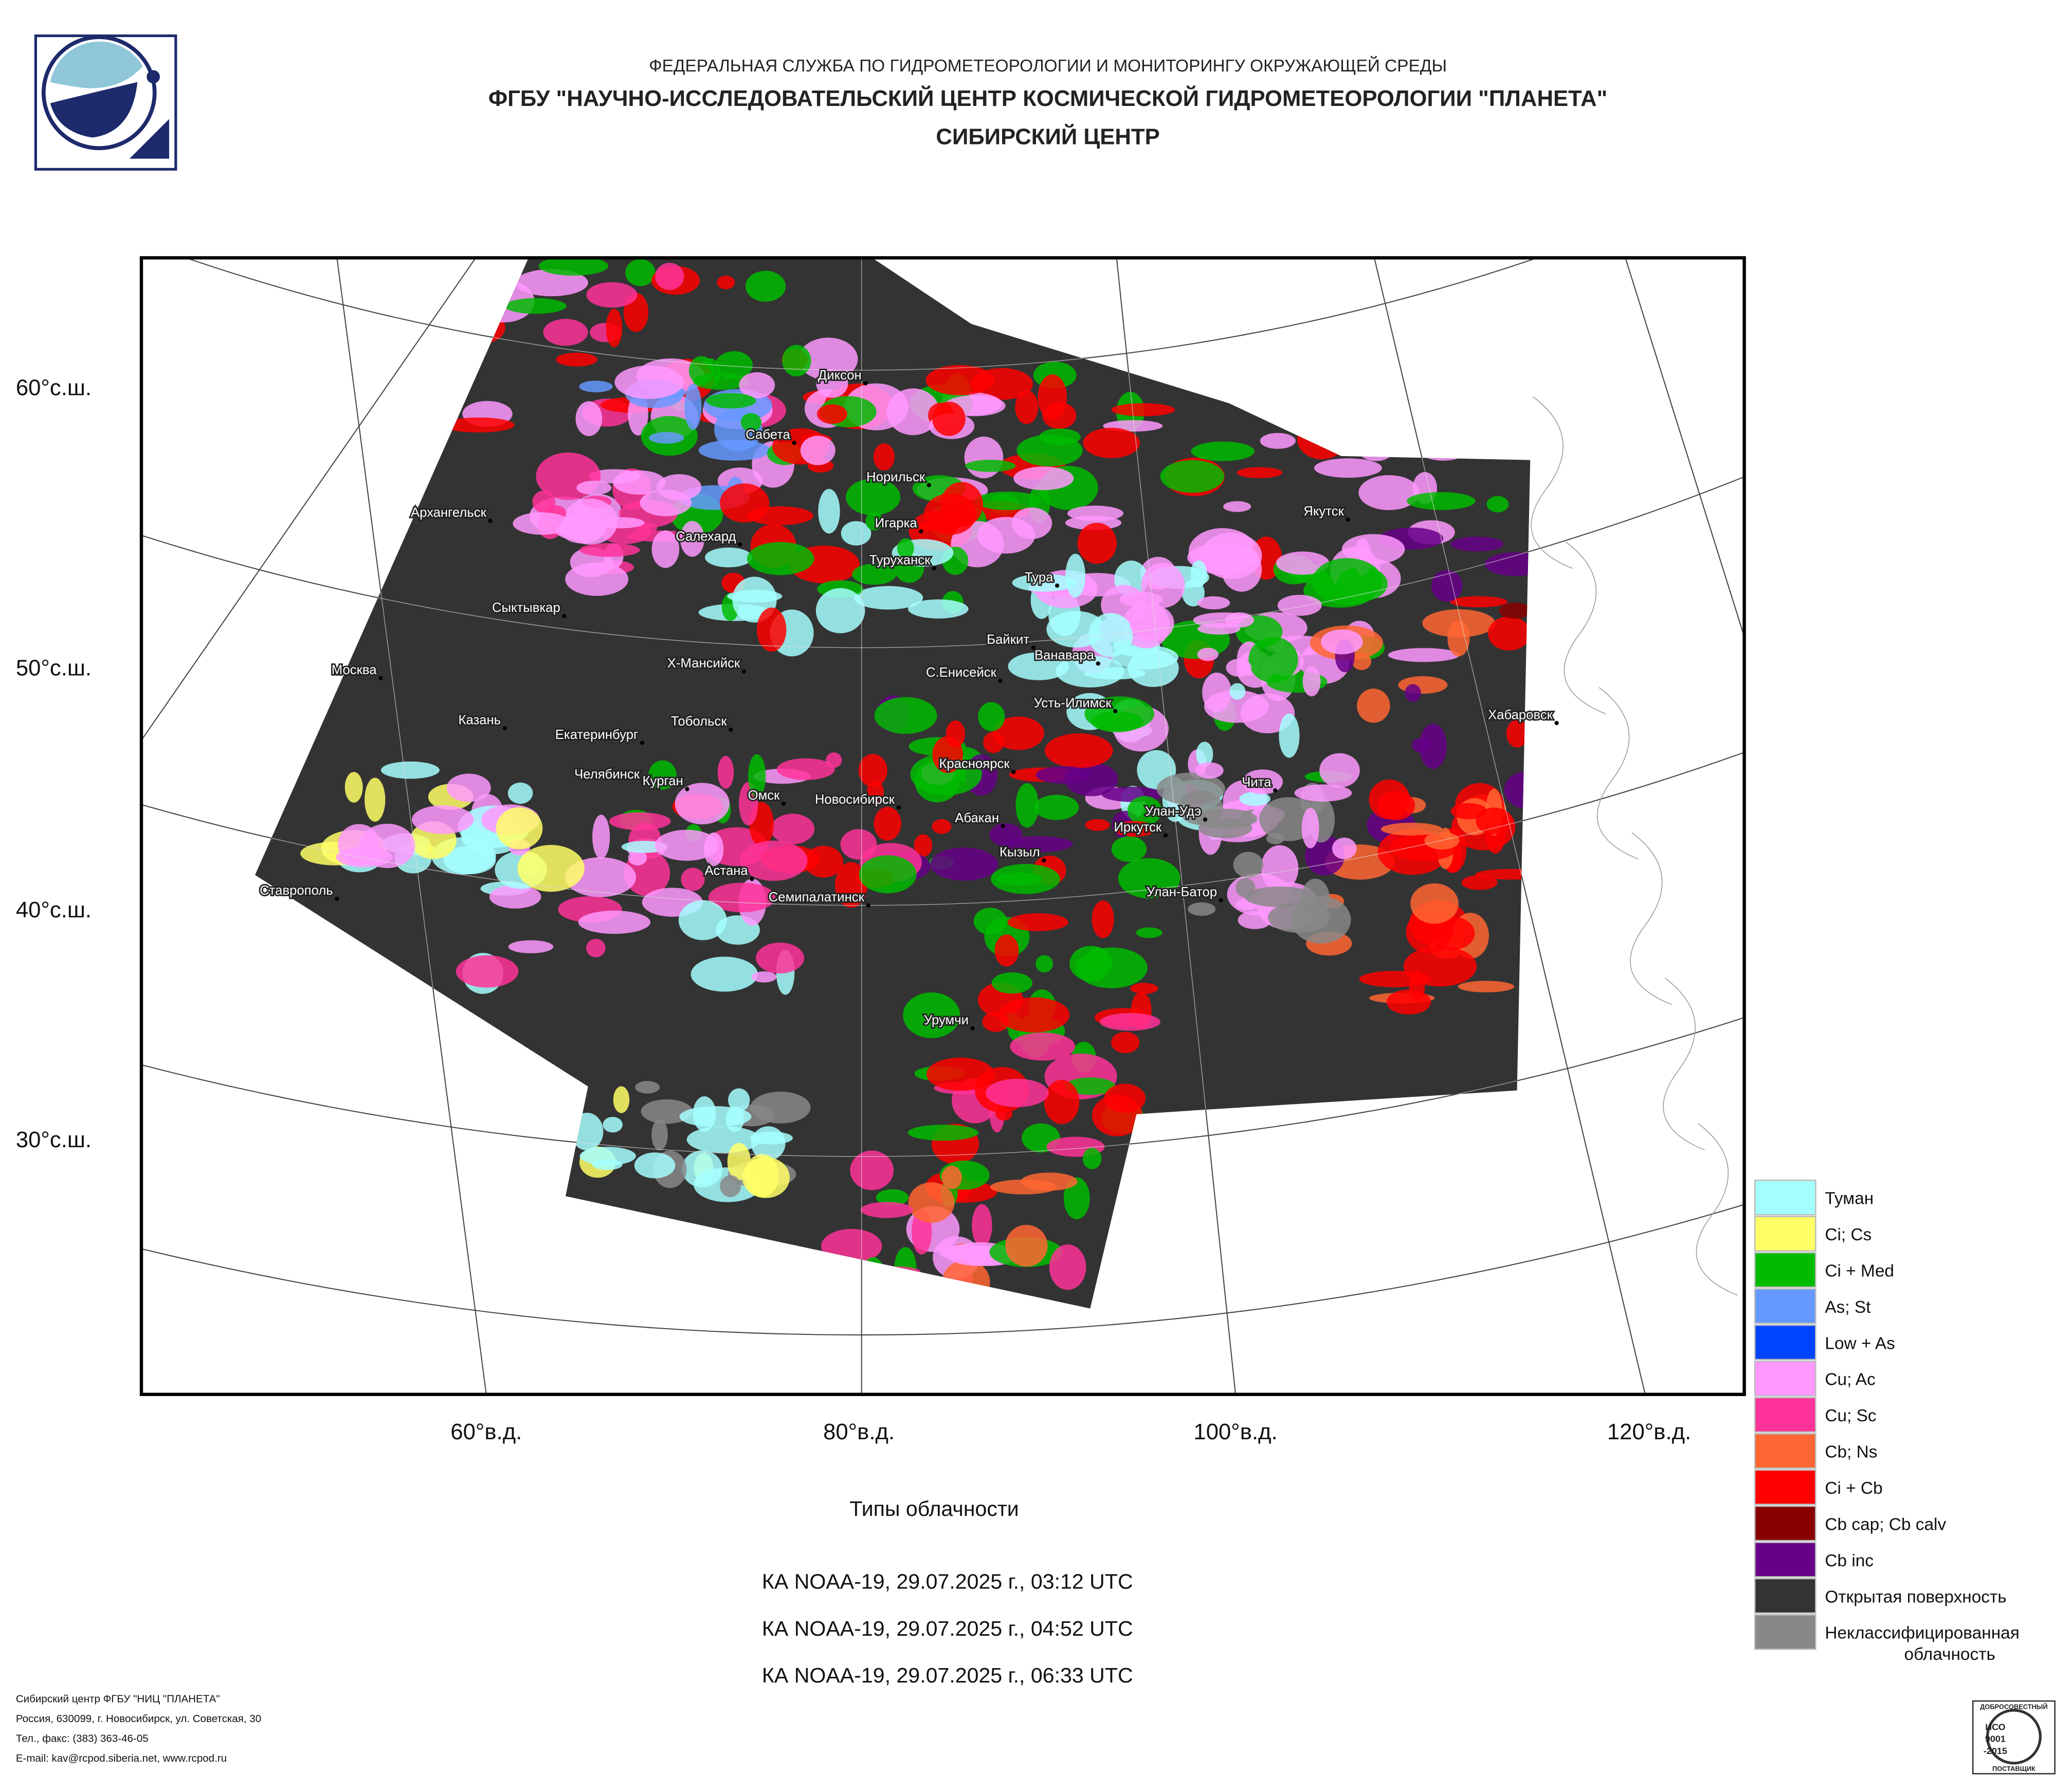 This screenshot has width=2072, height=1791. Describe the element at coordinates (526, 608) in the screenshot. I see `city-label: Сыктывкар` at that location.